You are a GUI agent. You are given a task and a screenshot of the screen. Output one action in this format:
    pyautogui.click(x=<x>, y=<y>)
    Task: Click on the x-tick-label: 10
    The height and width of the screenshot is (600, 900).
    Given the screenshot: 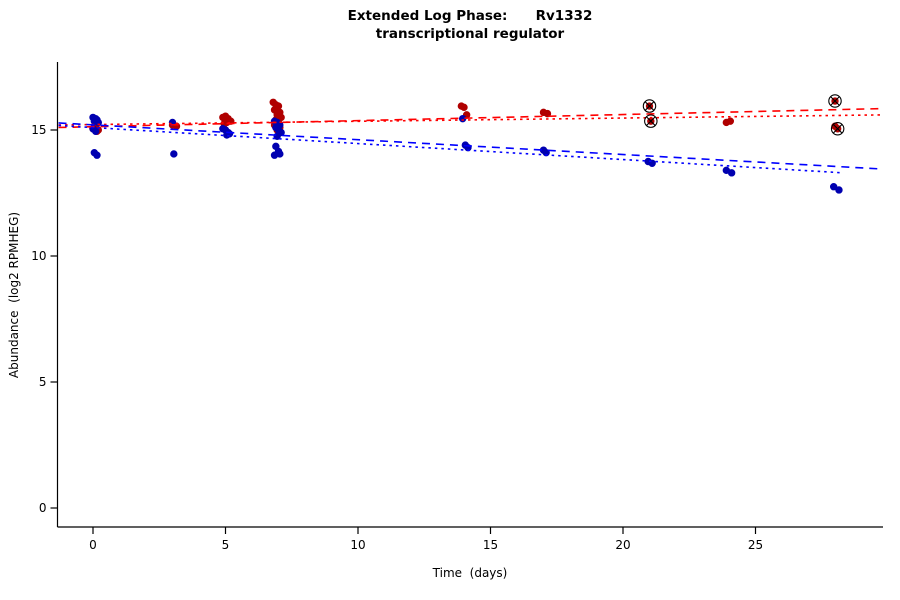 What is the action you would take?
    pyautogui.click(x=357, y=545)
    